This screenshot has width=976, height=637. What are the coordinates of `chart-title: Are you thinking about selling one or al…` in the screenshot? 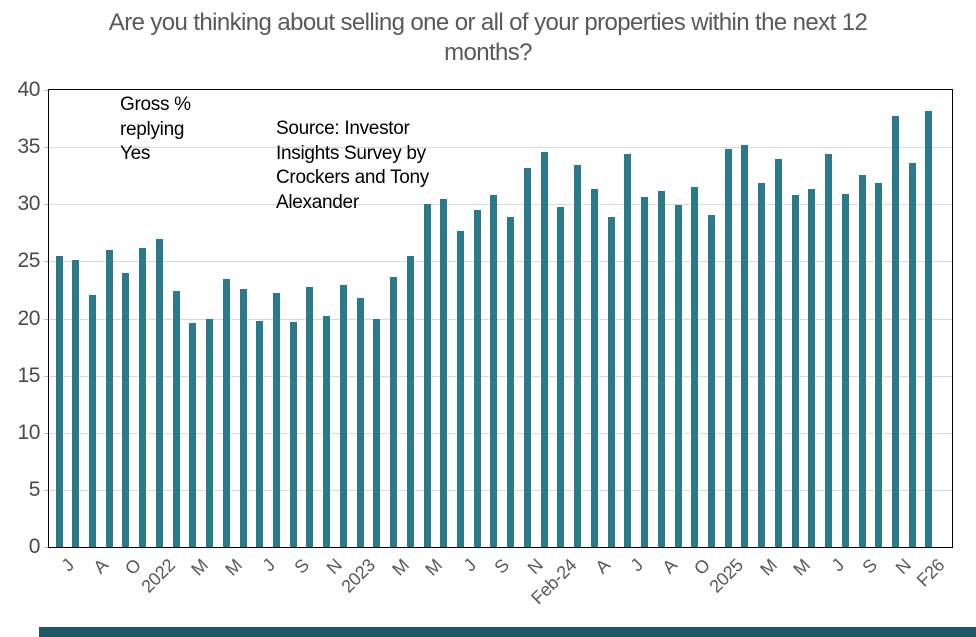 It's located at (488, 37).